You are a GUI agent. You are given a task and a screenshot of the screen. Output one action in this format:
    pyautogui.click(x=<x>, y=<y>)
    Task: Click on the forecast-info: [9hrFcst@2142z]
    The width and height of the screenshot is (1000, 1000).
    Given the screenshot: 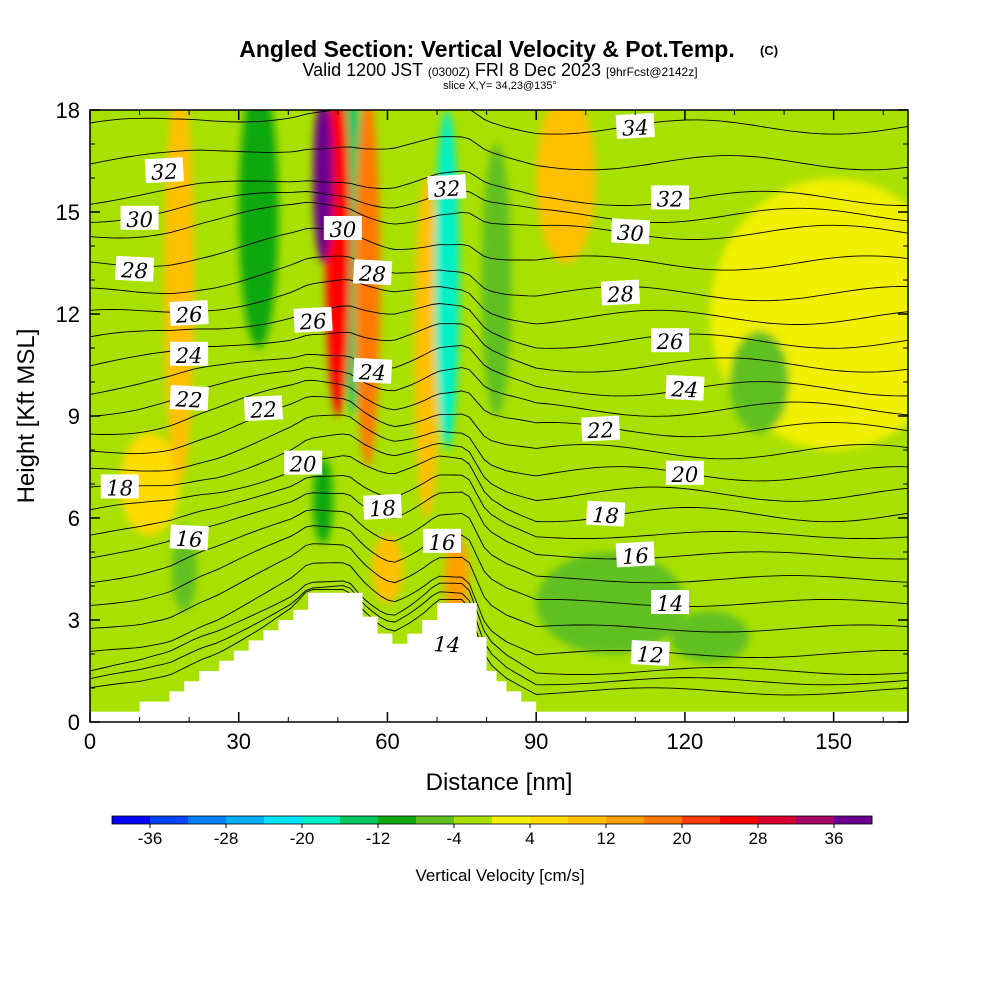 What is the action you would take?
    pyautogui.click(x=652, y=72)
    